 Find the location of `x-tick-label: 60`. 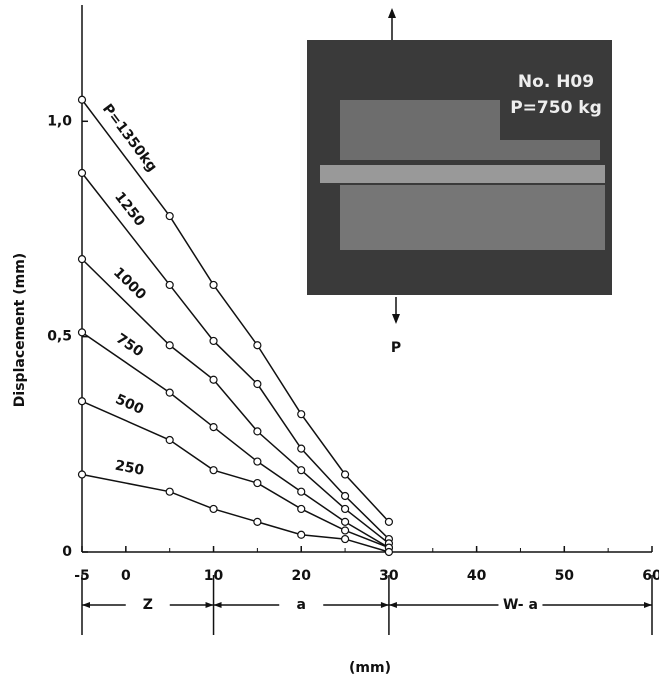

x-tick-label: 60 is located at coordinates (650, 576).